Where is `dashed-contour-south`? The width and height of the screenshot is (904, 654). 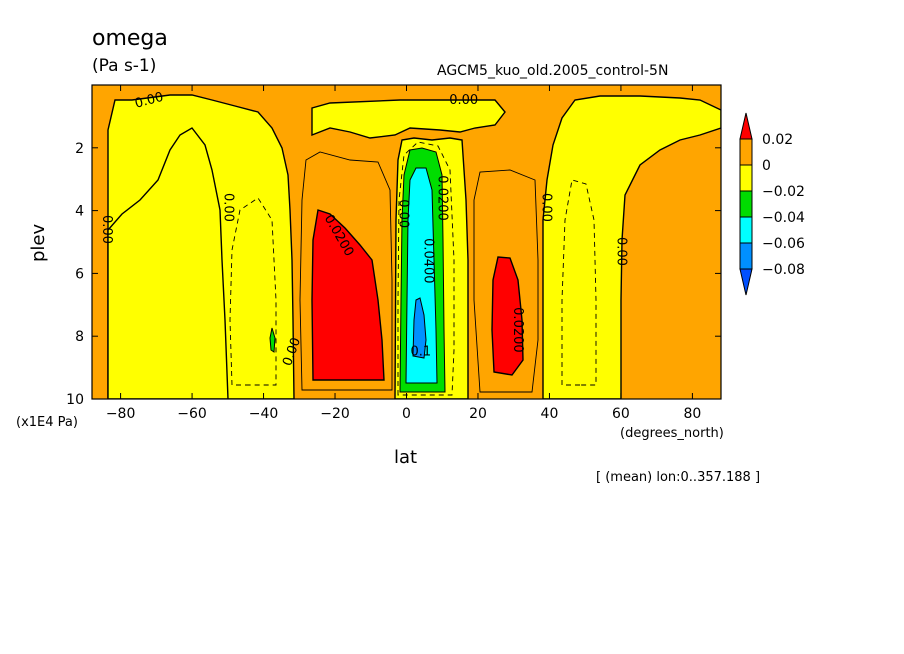 dashed-contour-south is located at coordinates (253, 291).